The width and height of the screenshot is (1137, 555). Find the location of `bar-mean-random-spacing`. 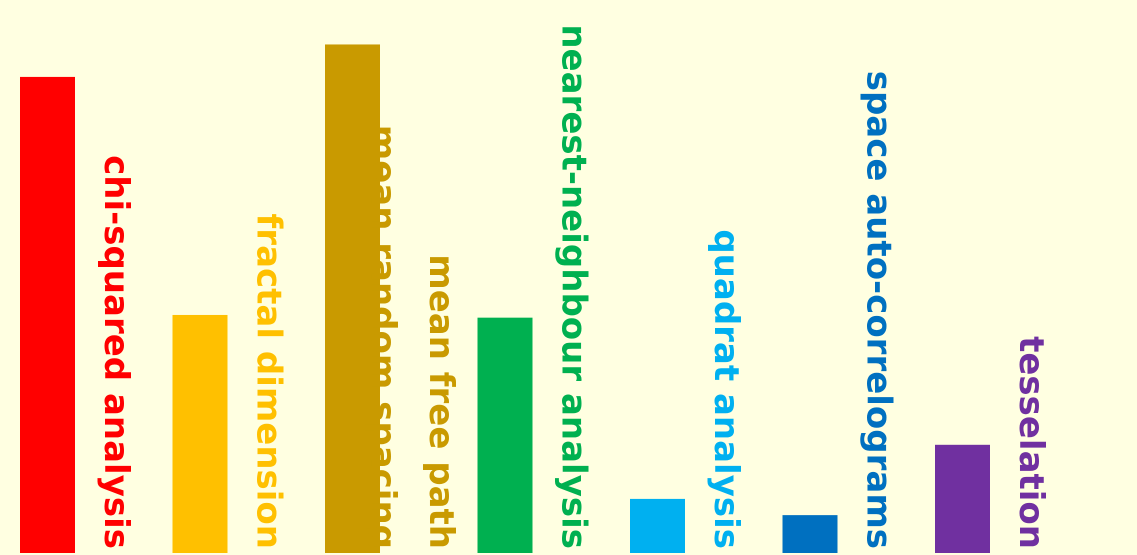

bar-mean-random-spacing is located at coordinates (352, 299).